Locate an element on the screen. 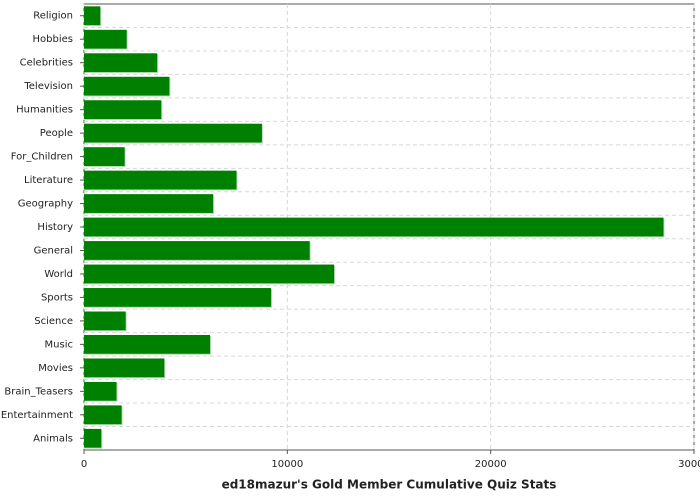 The height and width of the screenshot is (500, 700). y-tick-label: Entertainment is located at coordinates (37, 415).